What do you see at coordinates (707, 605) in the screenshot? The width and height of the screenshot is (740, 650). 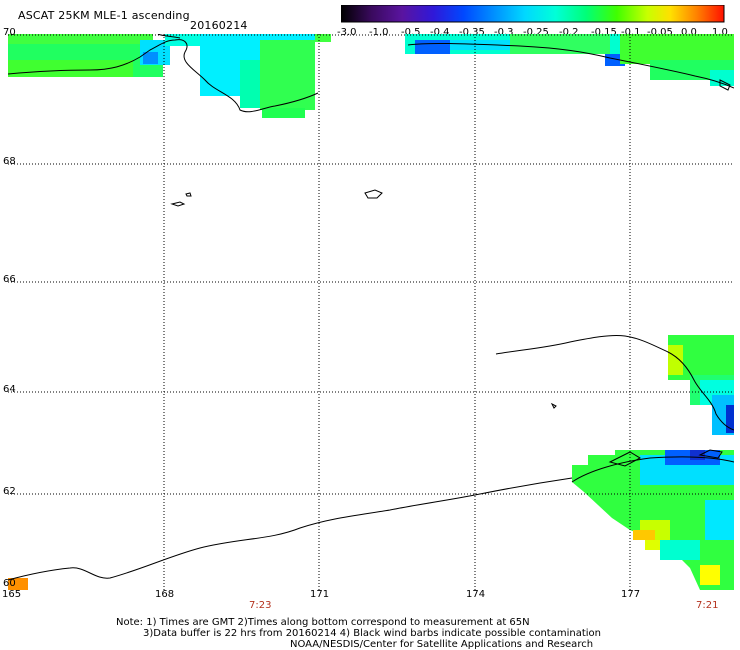 I see `time-label-right: 7:21` at bounding box center [707, 605].